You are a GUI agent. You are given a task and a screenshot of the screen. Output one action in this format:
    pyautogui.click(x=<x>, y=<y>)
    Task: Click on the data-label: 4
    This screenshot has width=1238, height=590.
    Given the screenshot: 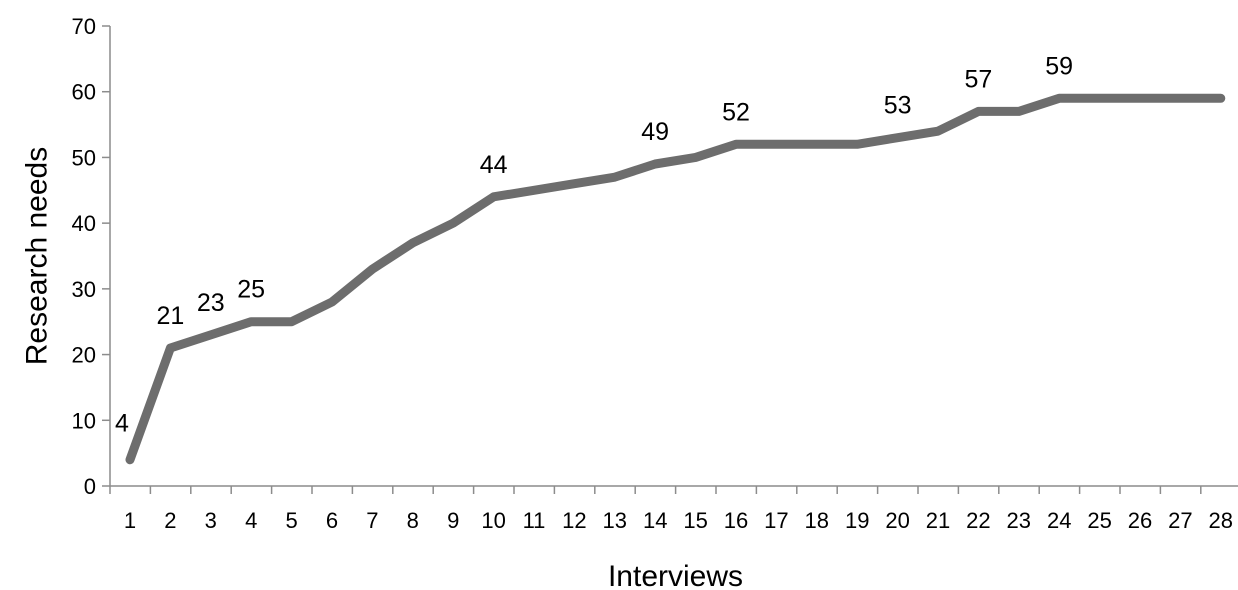 What is the action you would take?
    pyautogui.click(x=122, y=424)
    